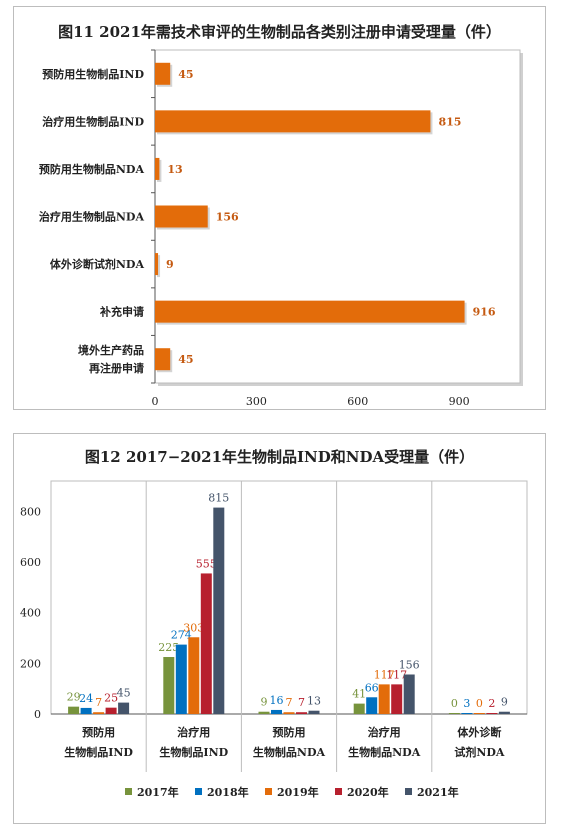 The width and height of the screenshot is (561, 833). Describe the element at coordinates (86, 698) in the screenshot. I see `data-label: 24` at that location.